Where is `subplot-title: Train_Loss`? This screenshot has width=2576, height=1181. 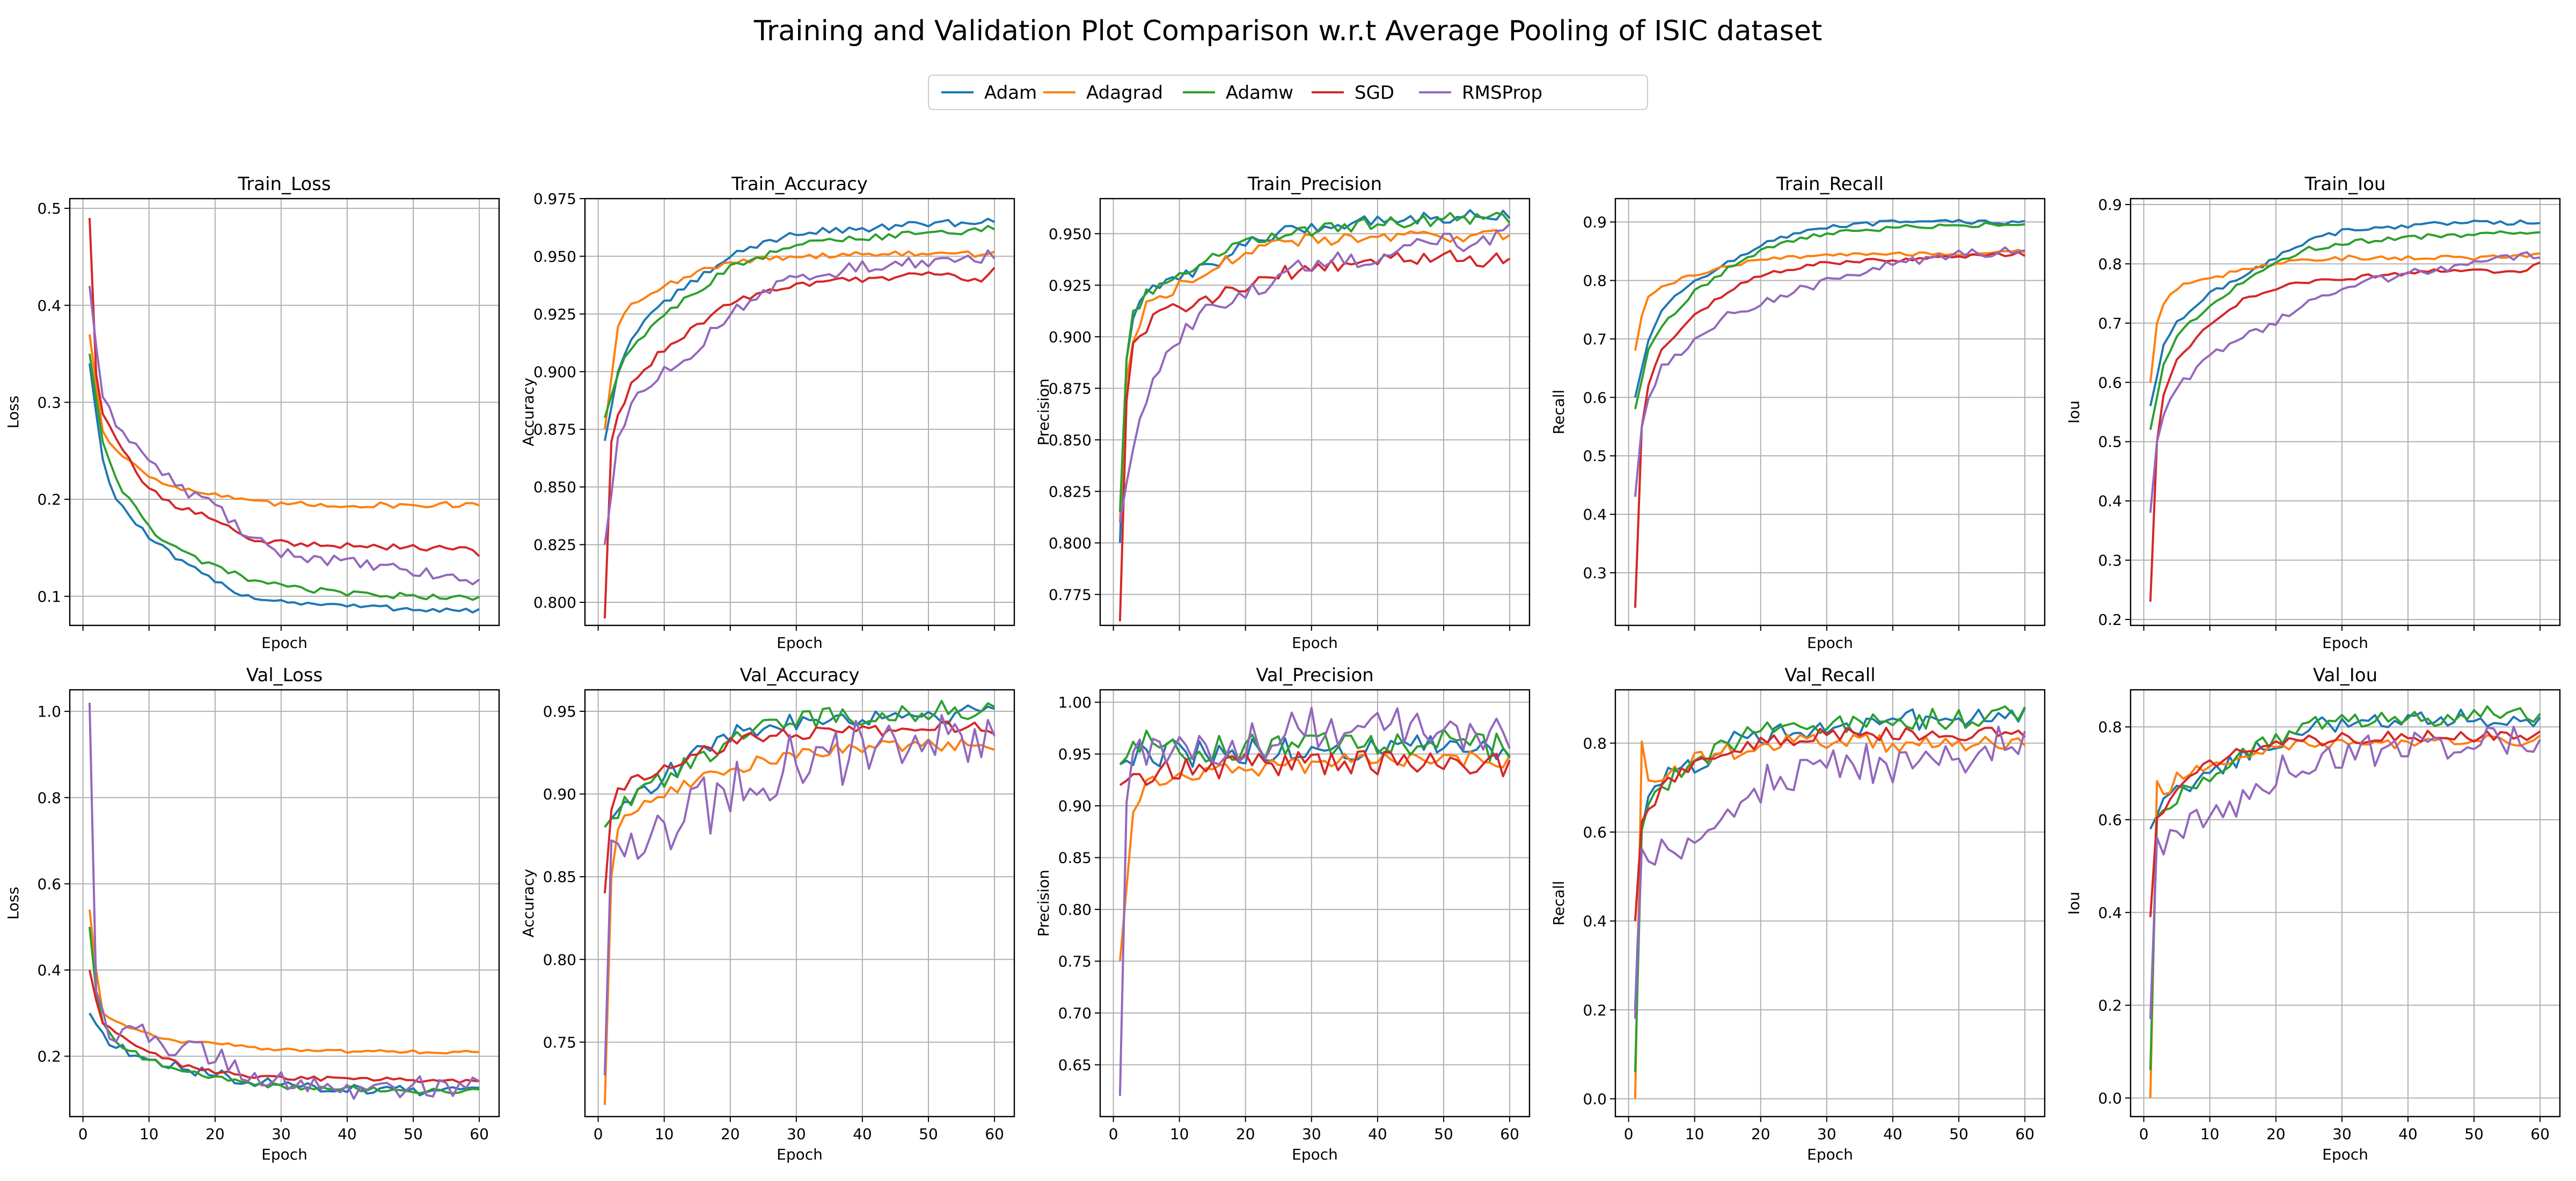
subplot-title: Train_Loss is located at coordinates (284, 184).